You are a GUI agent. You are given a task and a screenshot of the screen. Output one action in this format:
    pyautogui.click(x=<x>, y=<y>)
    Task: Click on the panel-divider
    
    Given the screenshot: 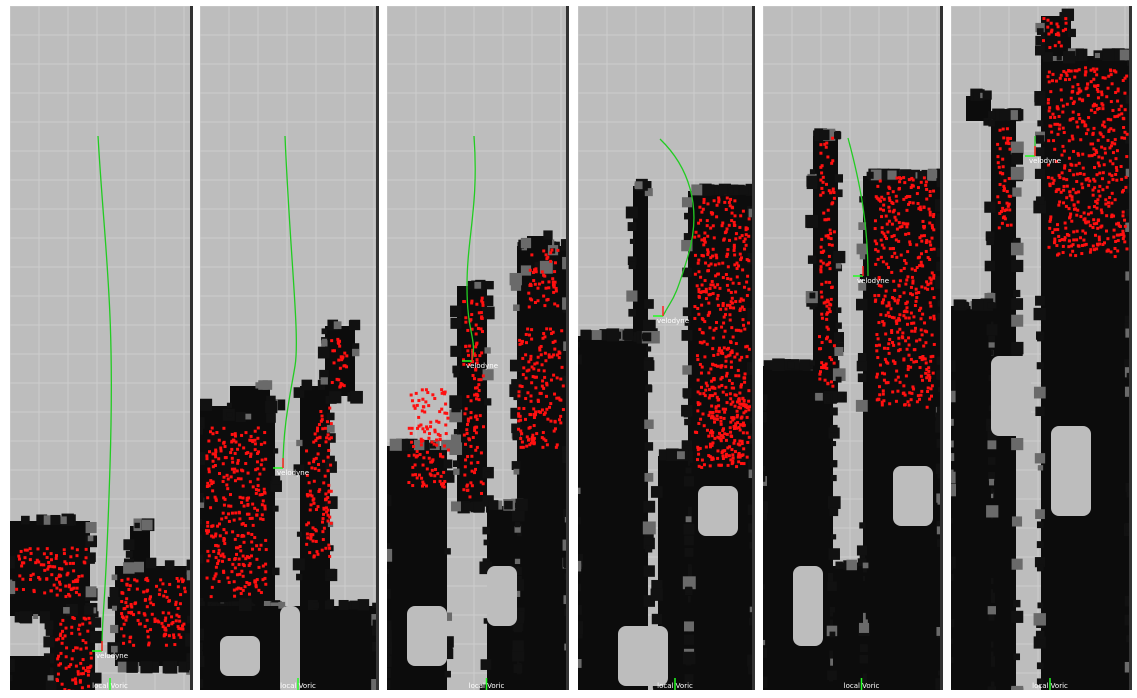 What is the action you would take?
    pyautogui.click(x=377, y=348)
    